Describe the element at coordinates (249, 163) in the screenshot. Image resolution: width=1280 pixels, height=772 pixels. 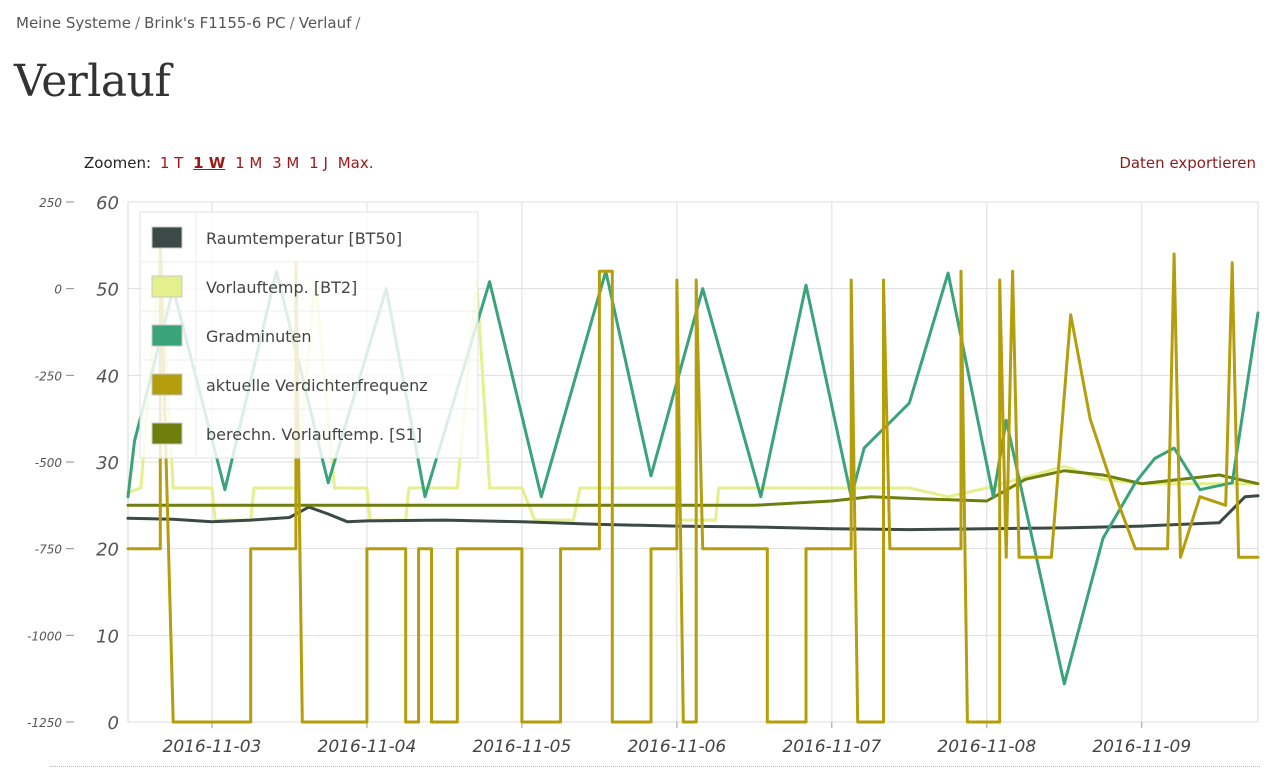
I see `zoom-option-1-month: 1 M` at that location.